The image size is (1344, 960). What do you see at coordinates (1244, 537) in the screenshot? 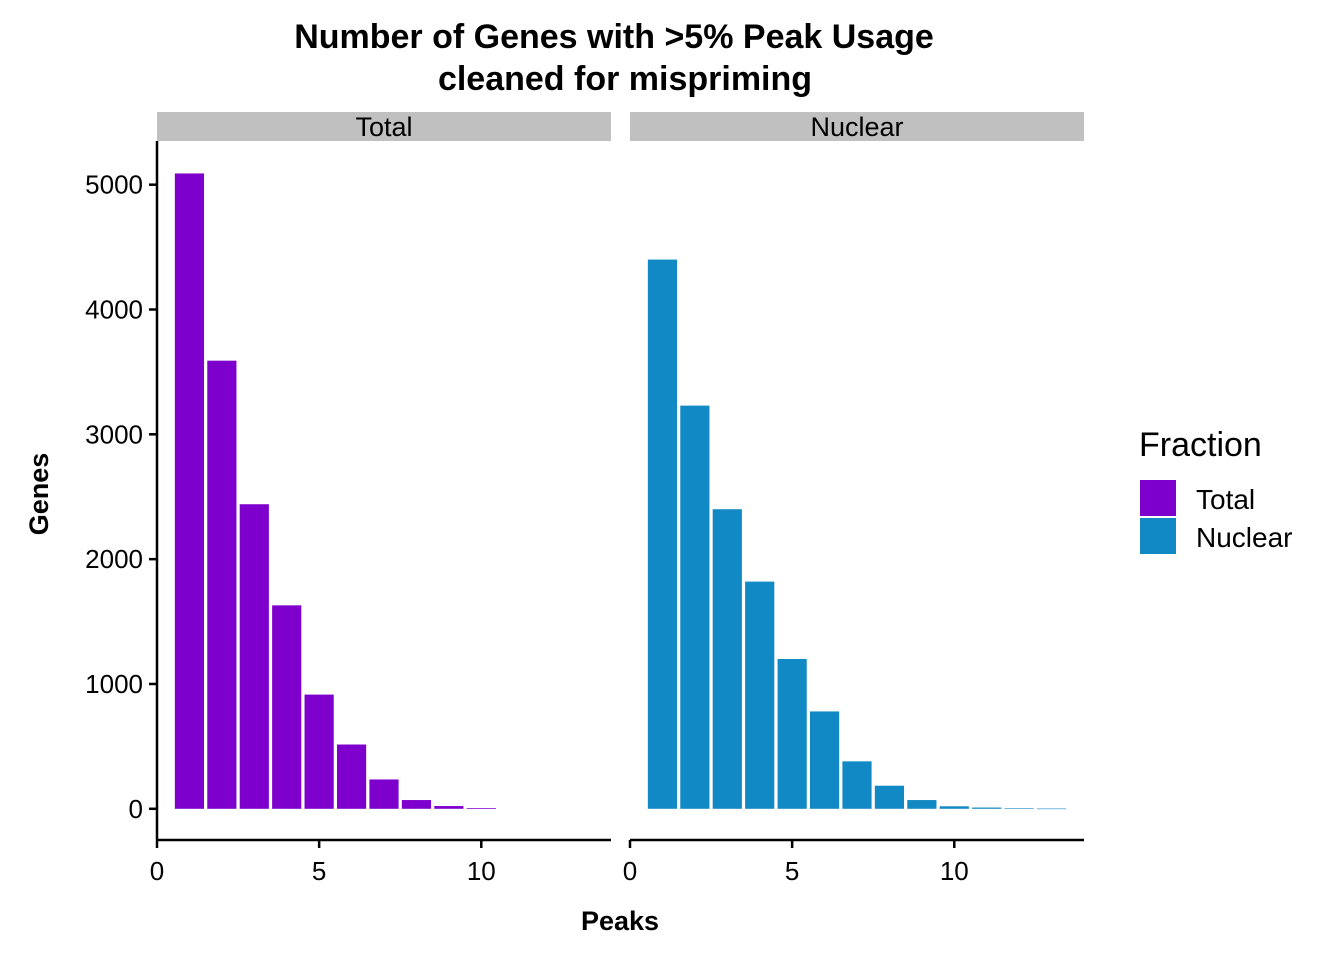
I see `legend-label-nuclear: Nuclear` at bounding box center [1244, 537].